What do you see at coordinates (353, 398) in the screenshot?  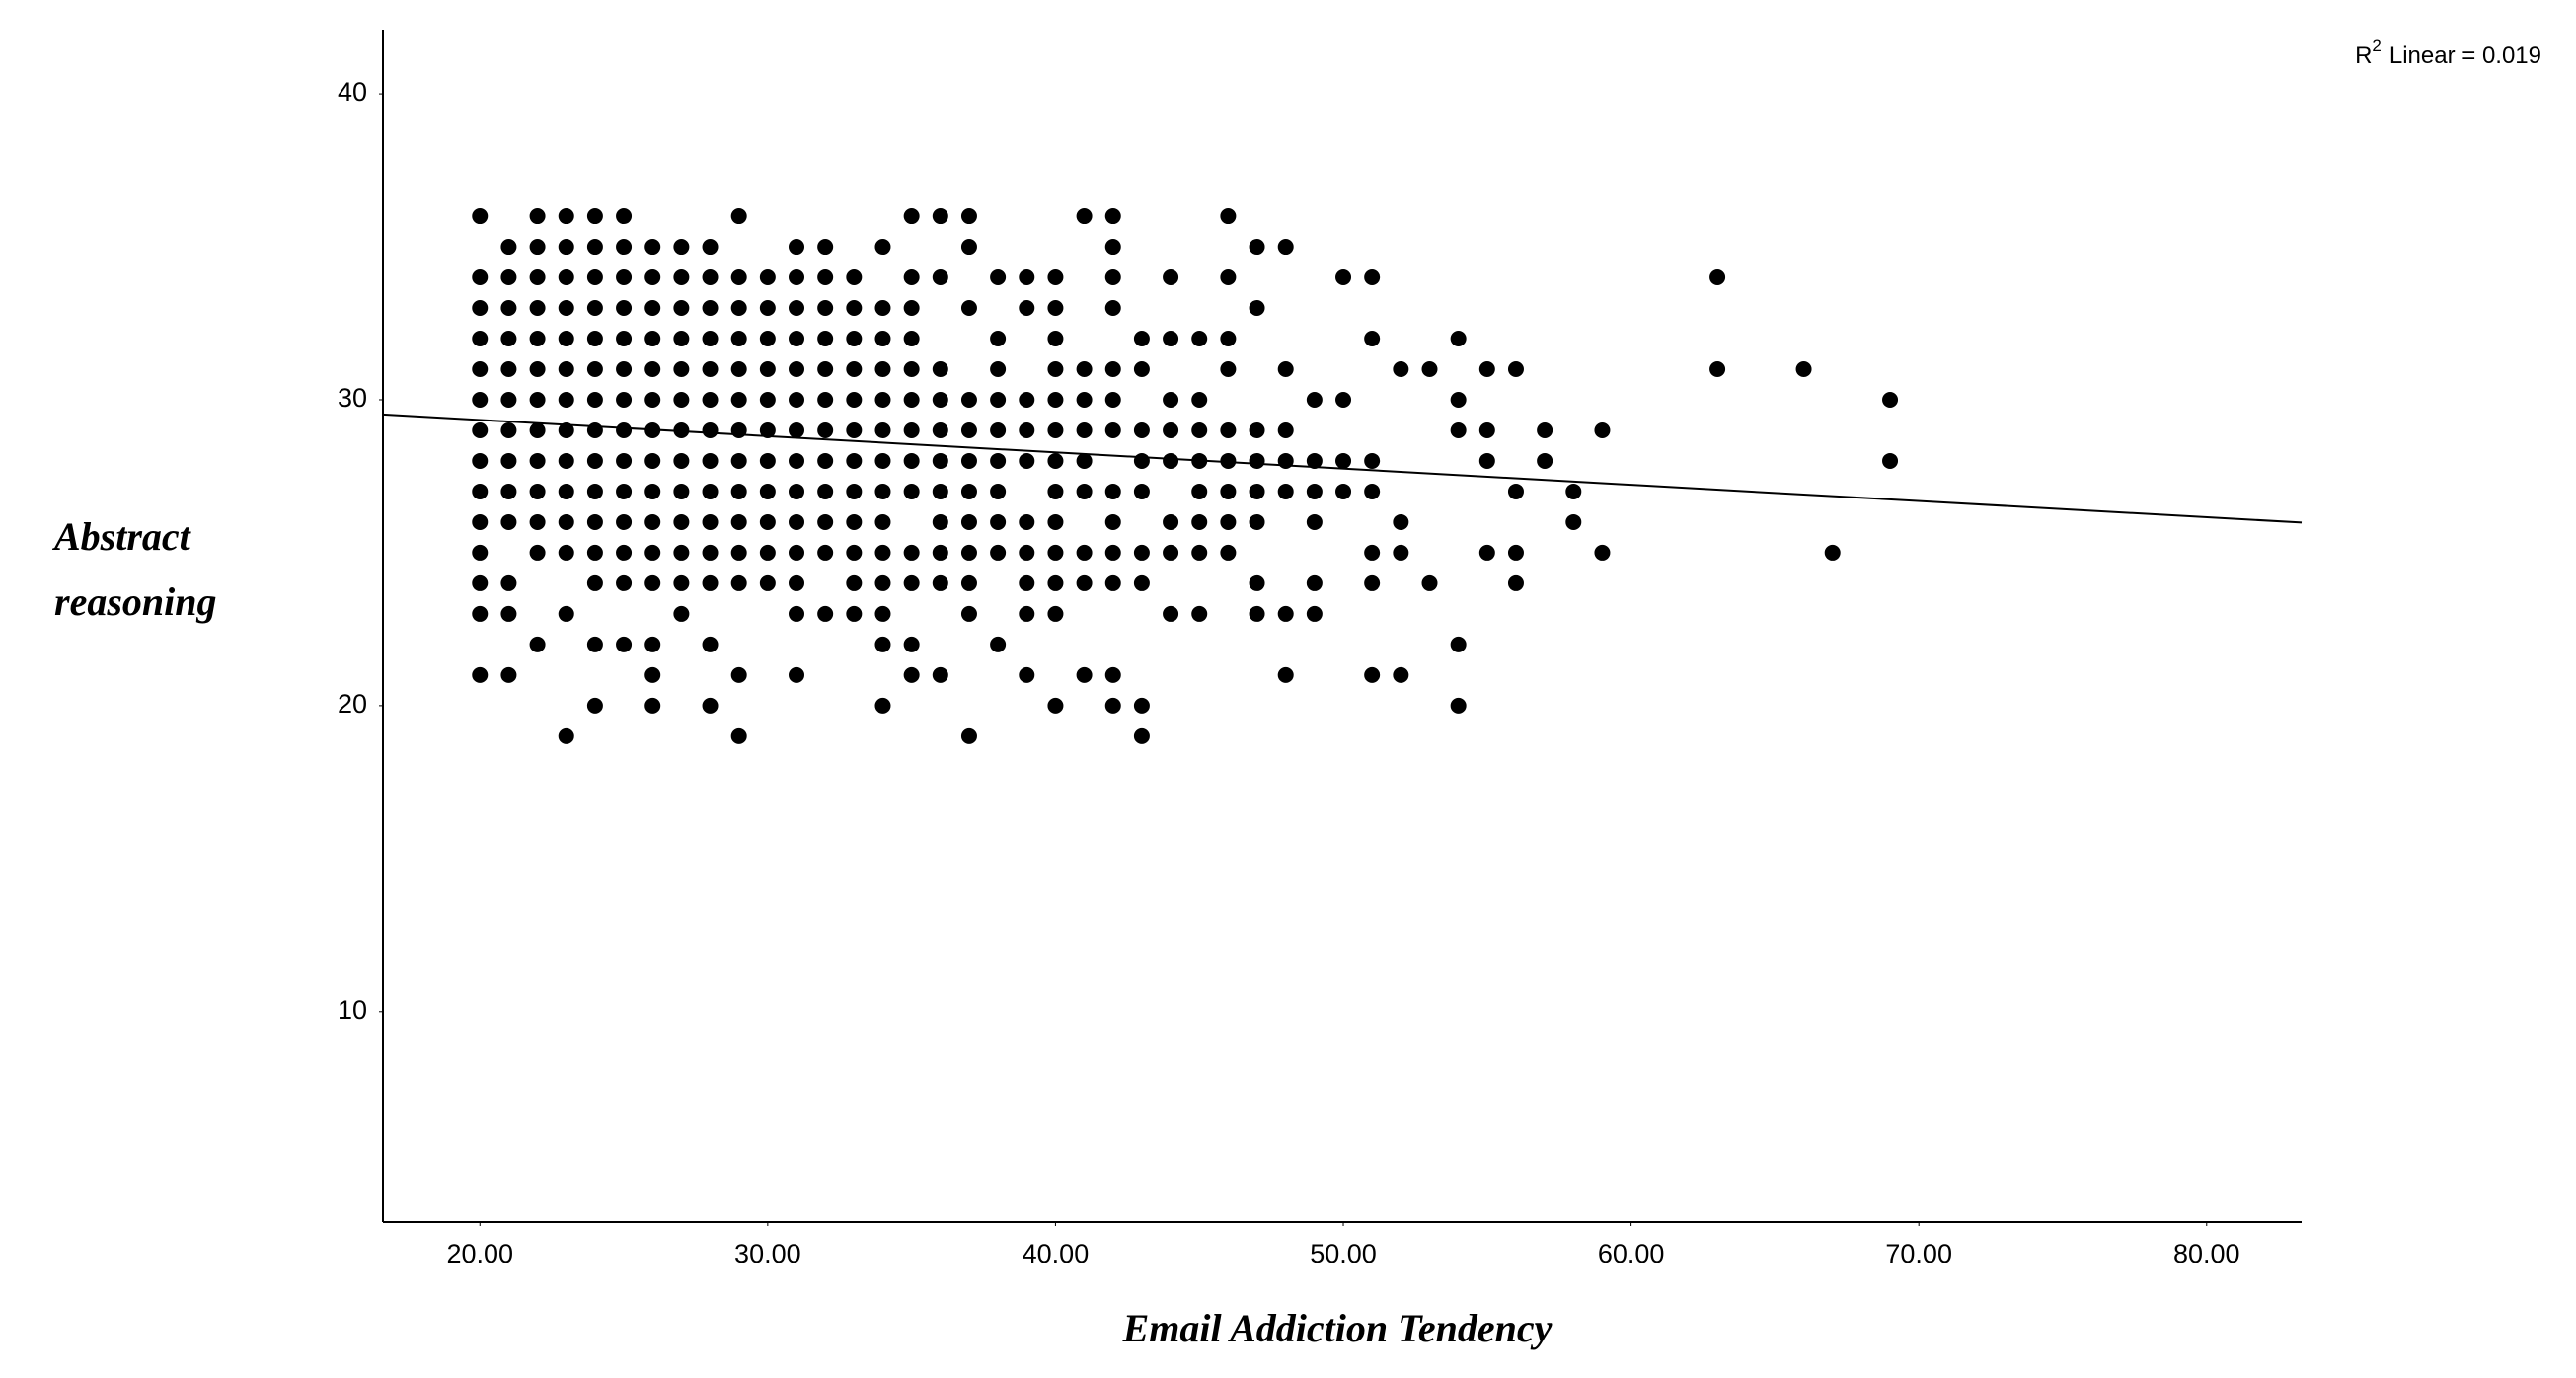 I see `y-tick-label: 30` at bounding box center [353, 398].